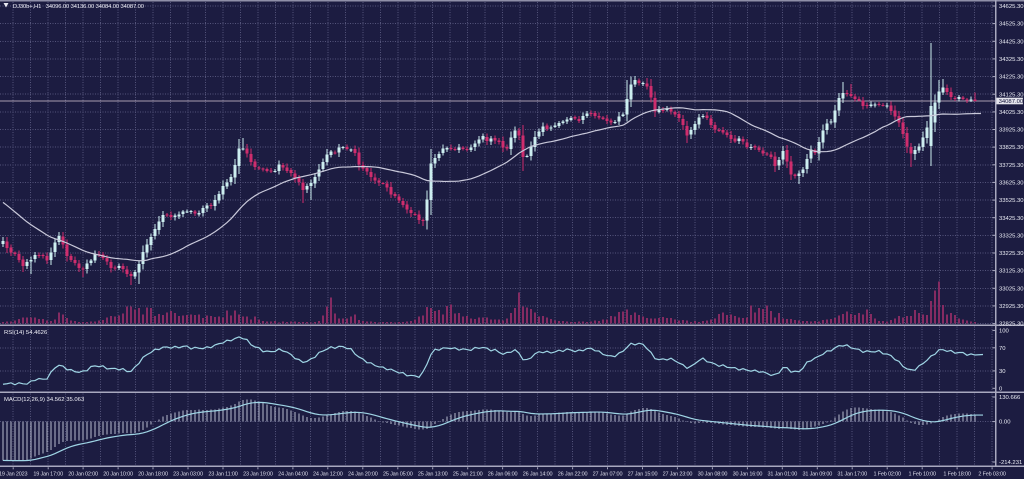 Image resolution: width=1024 pixels, height=479 pixels. Describe the element at coordinates (328, 474) in the screenshot. I see `svg-text: 24 Jan 12:00` at that location.